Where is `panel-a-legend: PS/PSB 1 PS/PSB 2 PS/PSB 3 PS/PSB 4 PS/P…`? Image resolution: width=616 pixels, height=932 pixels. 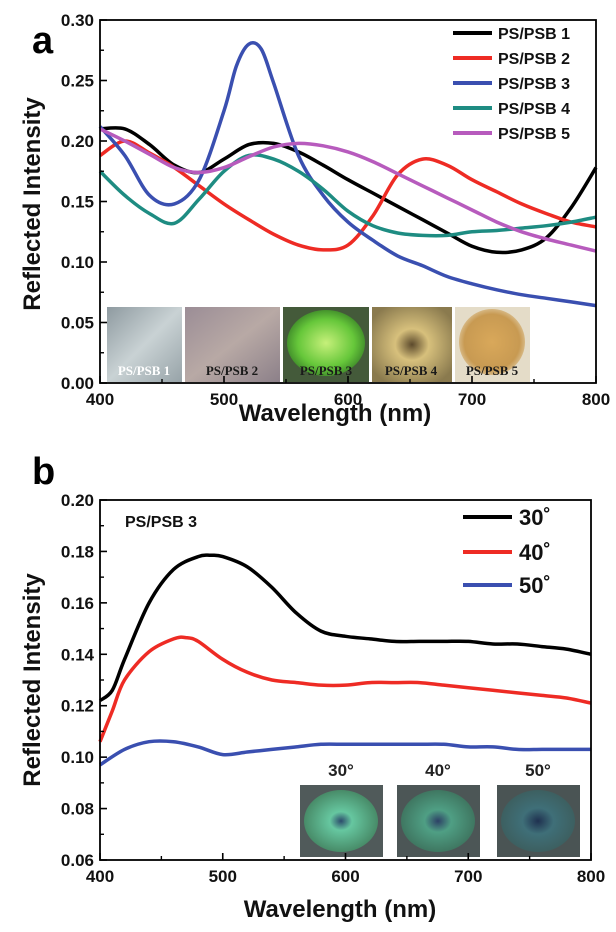
panel-a-legend: PS/PSB 1 PS/PSB 2 PS/PSB 3 PS/PSB 4 PS/P… is located at coordinates (511, 84).